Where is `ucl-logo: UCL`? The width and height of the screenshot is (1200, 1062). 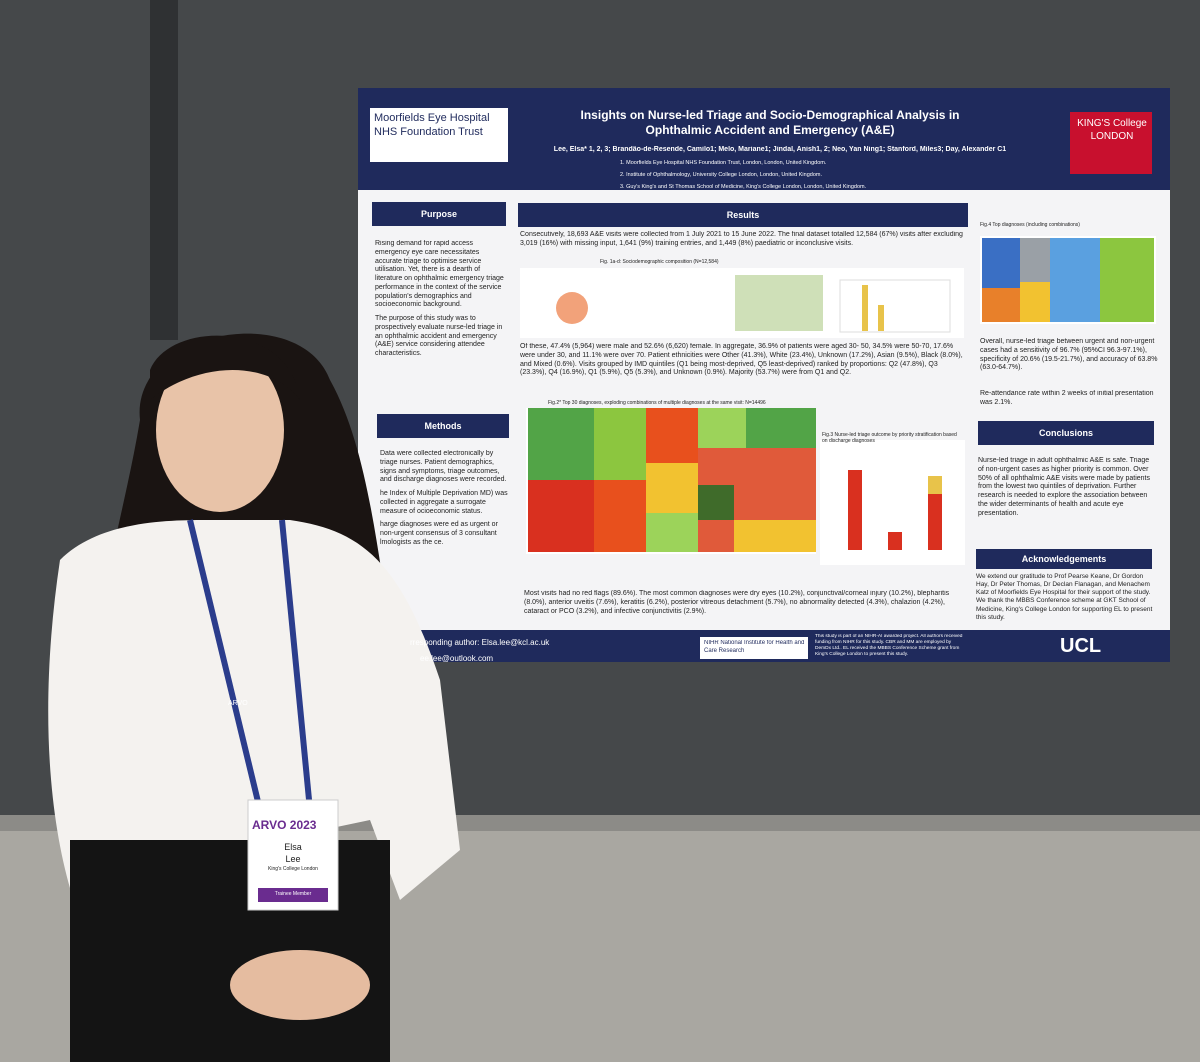 ucl-logo: UCL is located at coordinates (1081, 646).